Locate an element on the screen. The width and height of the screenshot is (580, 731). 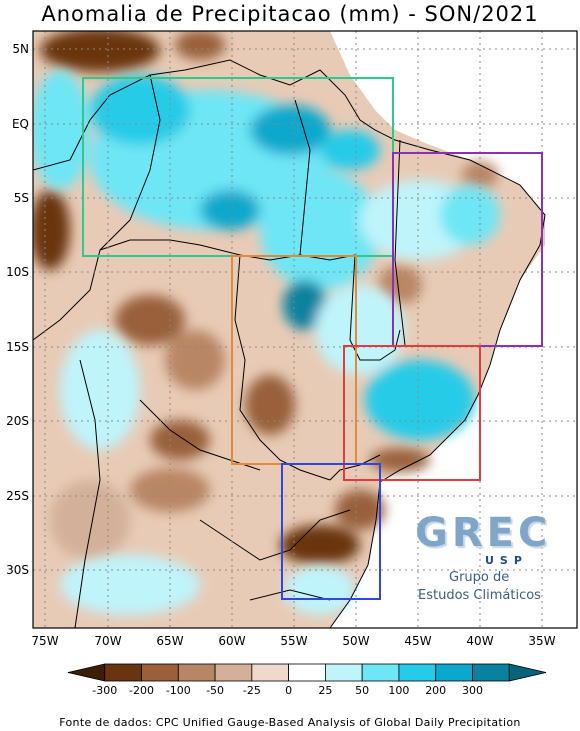
lat-label-eq: EQ is located at coordinates (20, 124).